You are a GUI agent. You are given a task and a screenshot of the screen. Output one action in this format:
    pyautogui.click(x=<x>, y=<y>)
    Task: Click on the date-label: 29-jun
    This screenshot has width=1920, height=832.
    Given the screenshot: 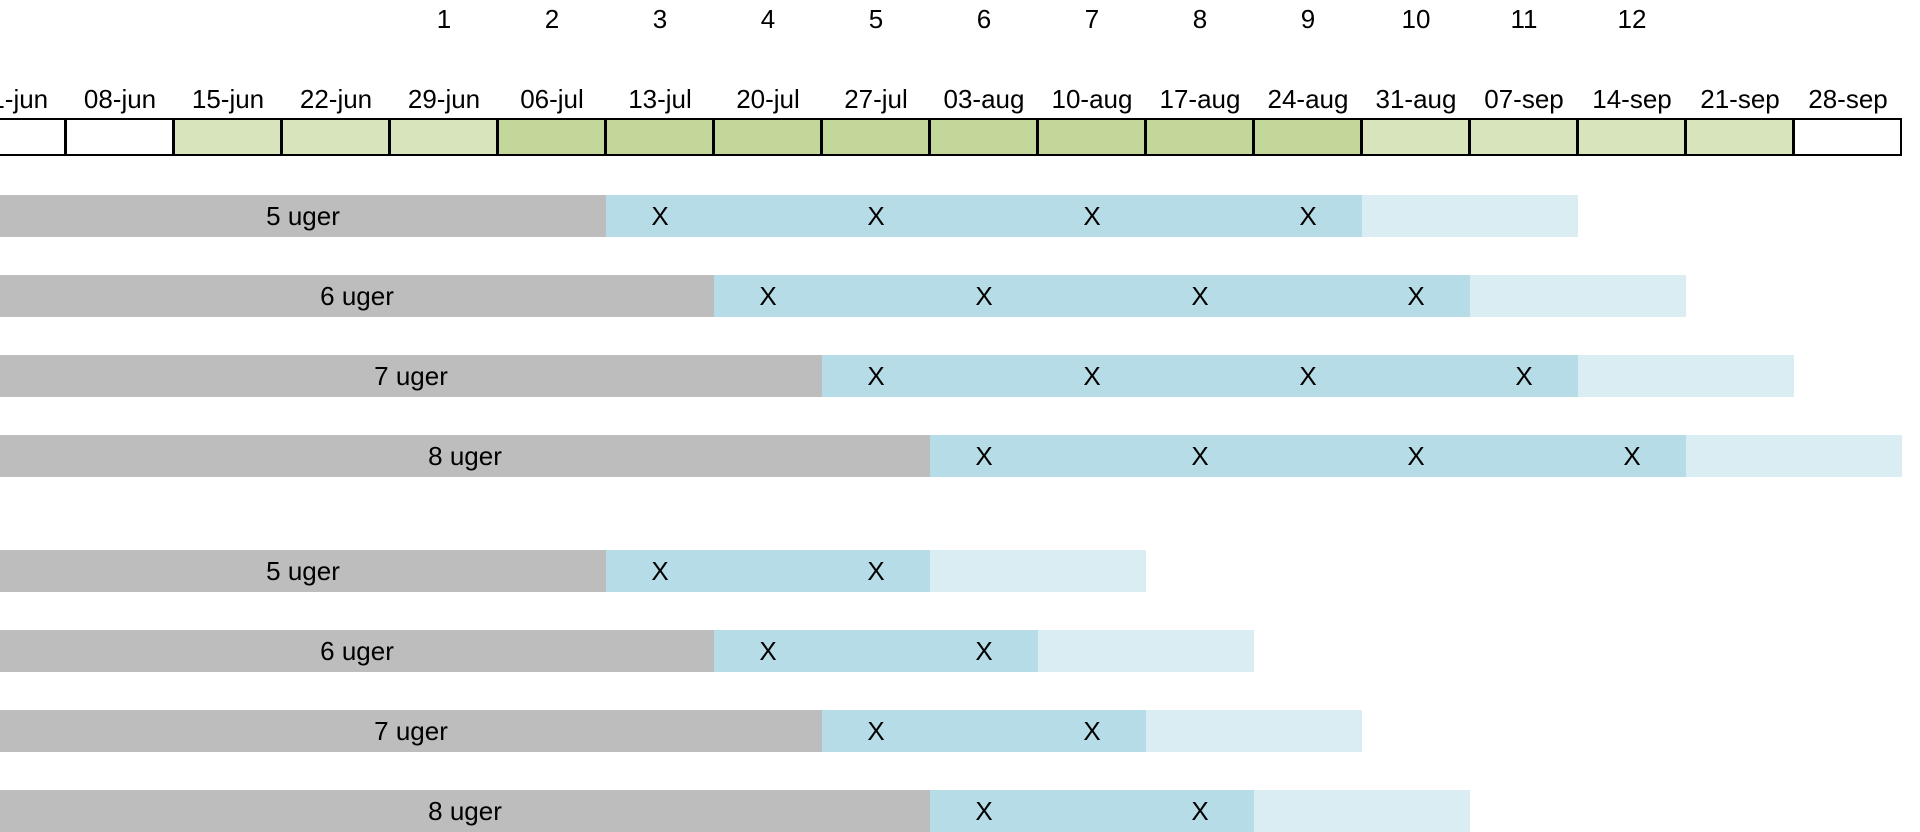 What is the action you would take?
    pyautogui.click(x=444, y=99)
    